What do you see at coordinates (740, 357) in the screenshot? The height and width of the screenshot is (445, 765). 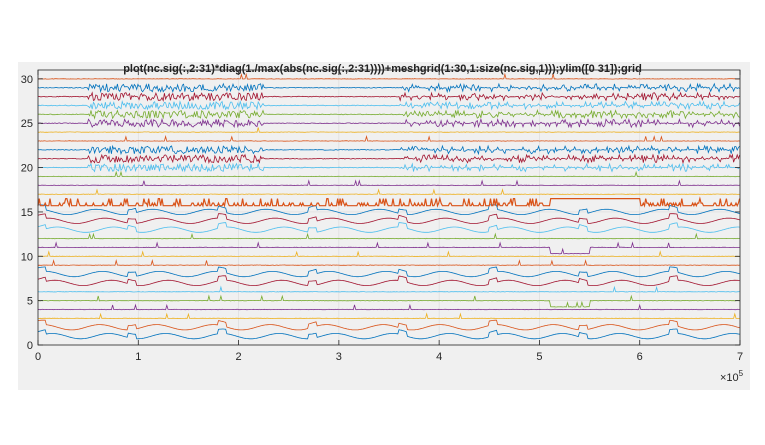 I see `svg-text: 7` at bounding box center [740, 357].